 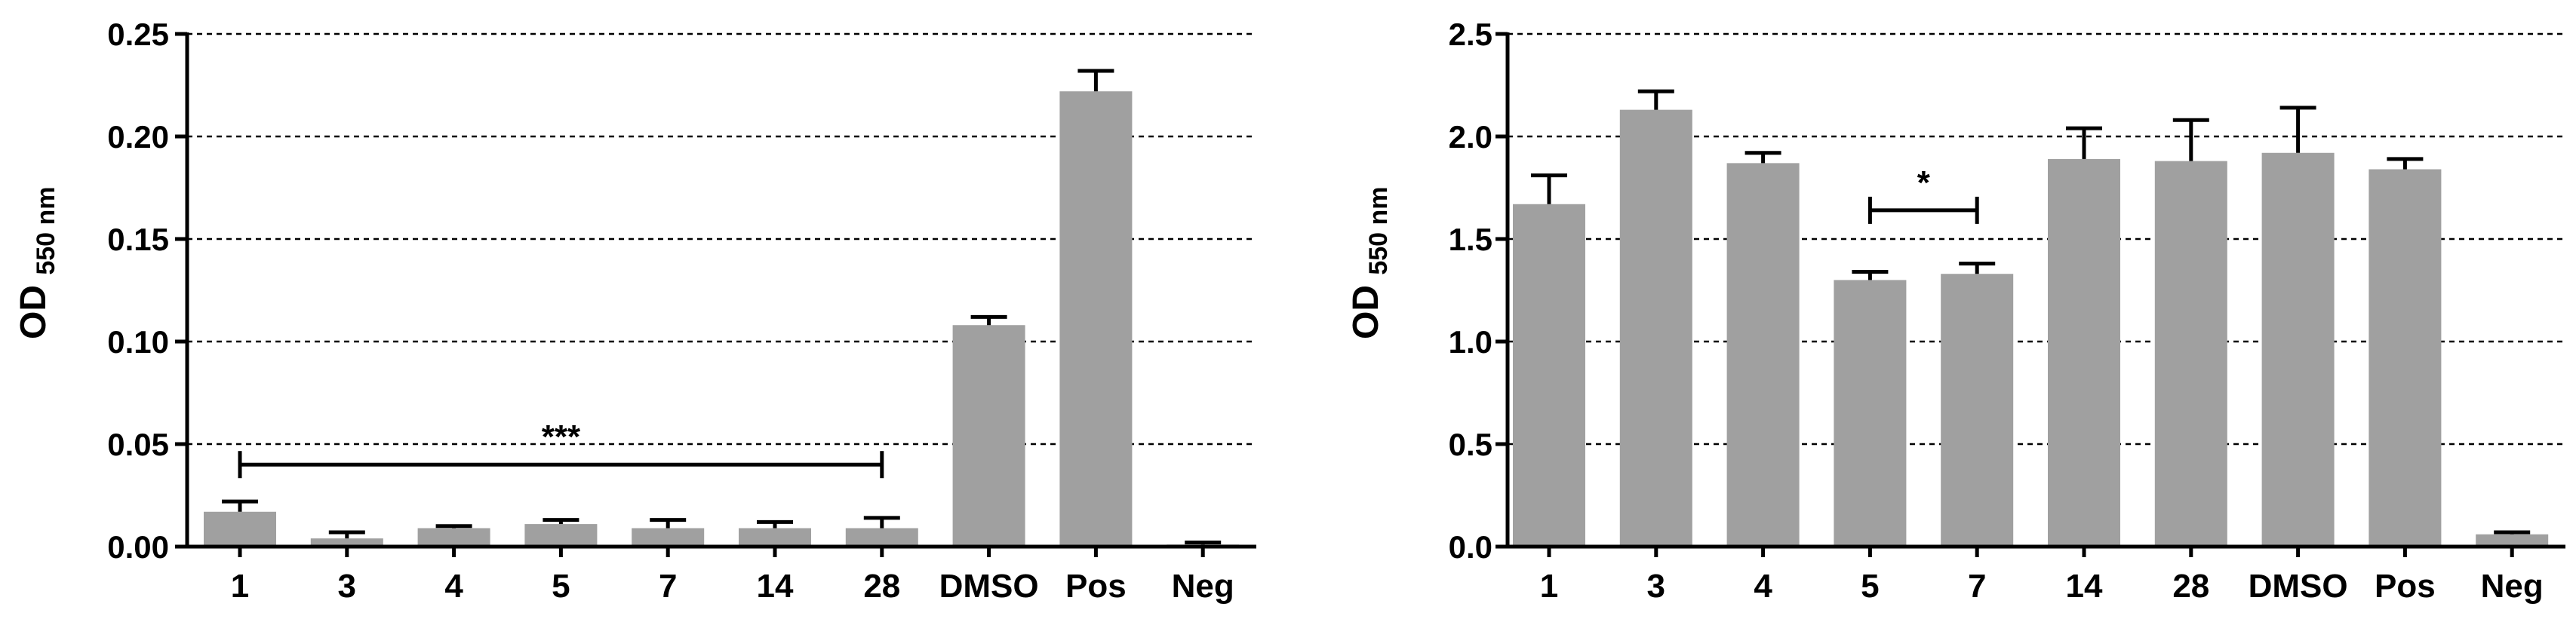 I want to click on y-tick-label: 0.10, so click(x=138, y=342).